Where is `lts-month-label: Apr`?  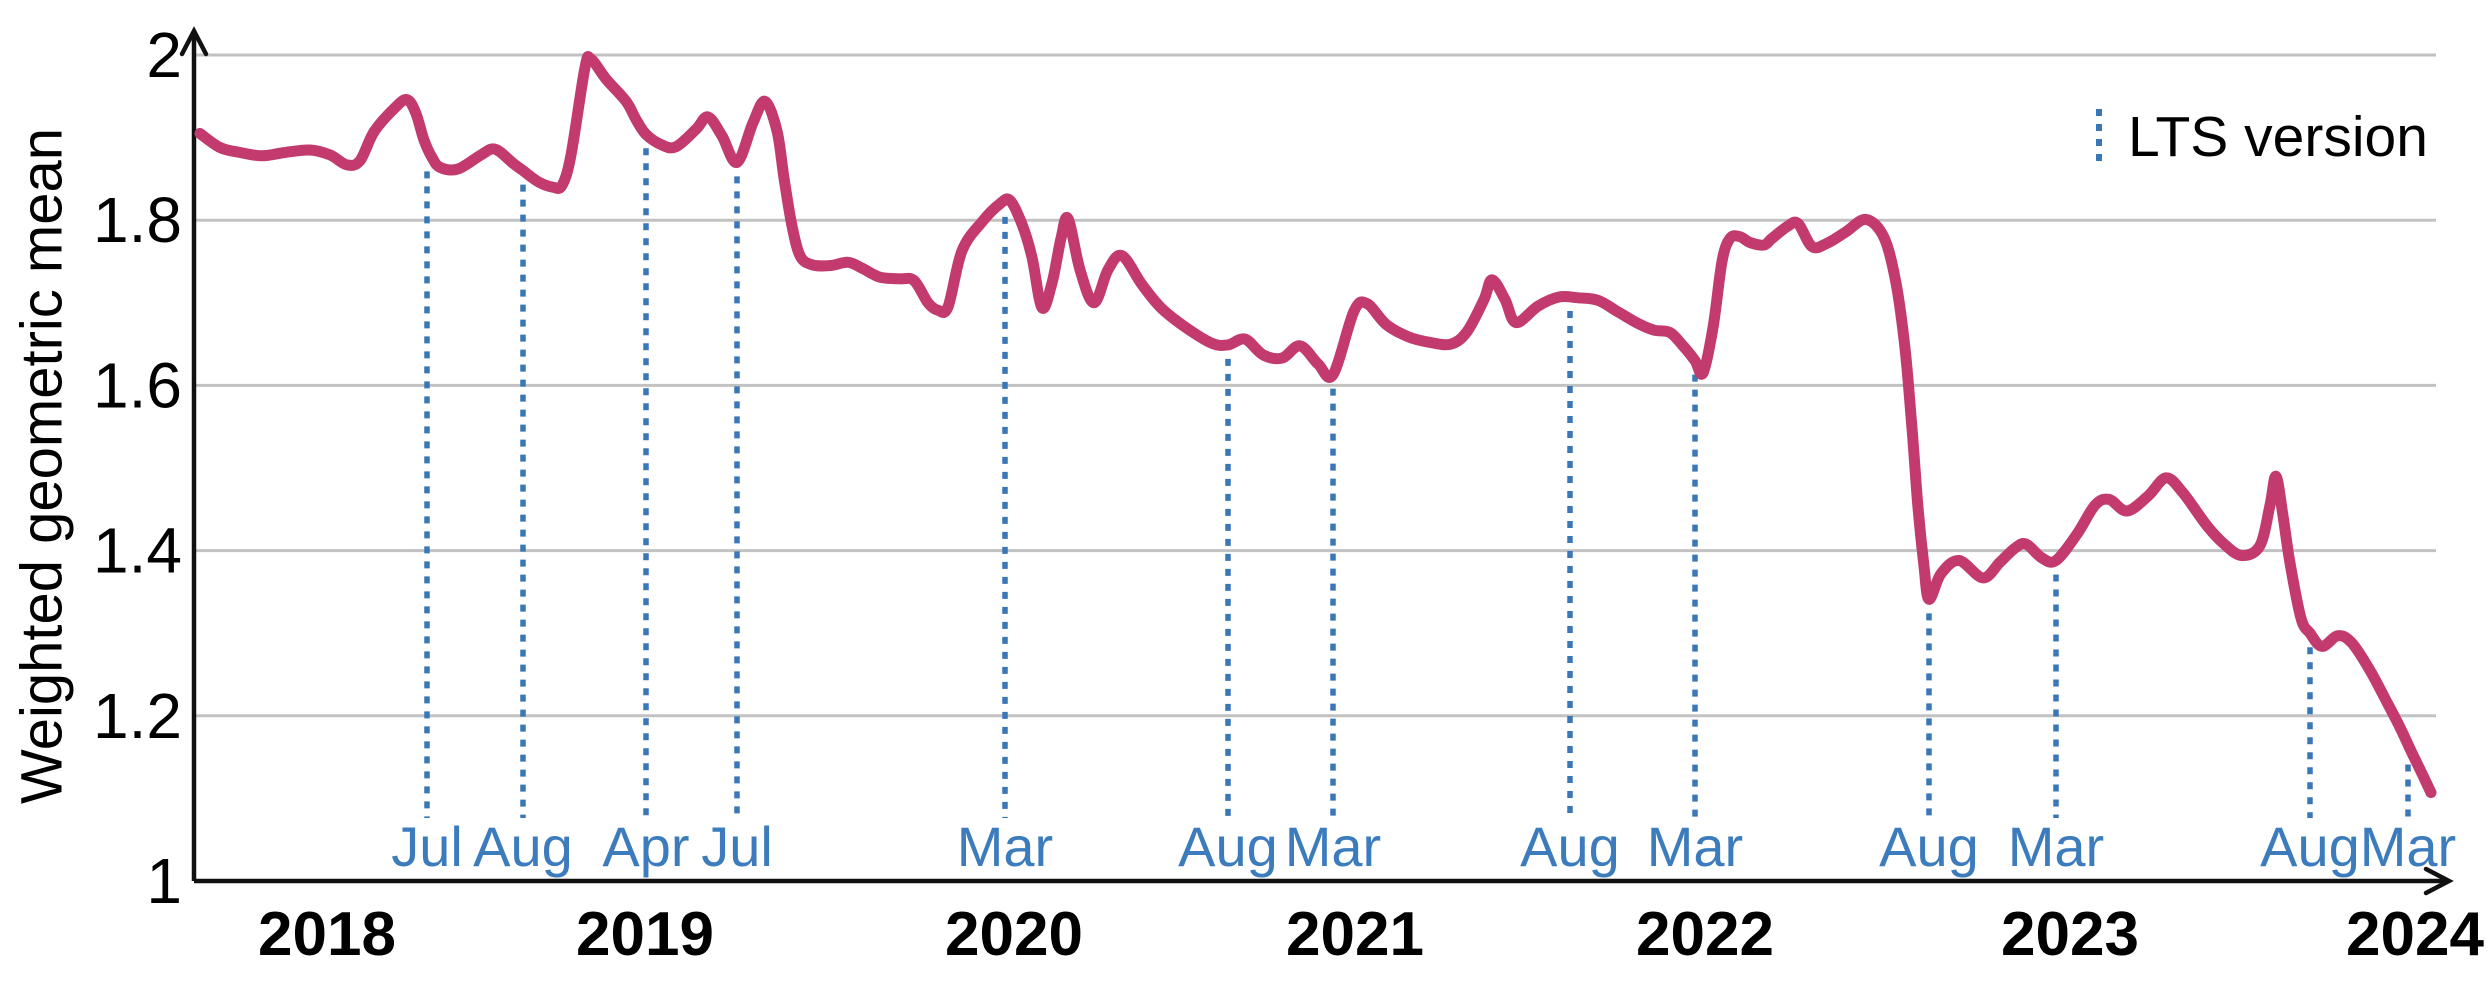 lts-month-label: Apr is located at coordinates (645, 846).